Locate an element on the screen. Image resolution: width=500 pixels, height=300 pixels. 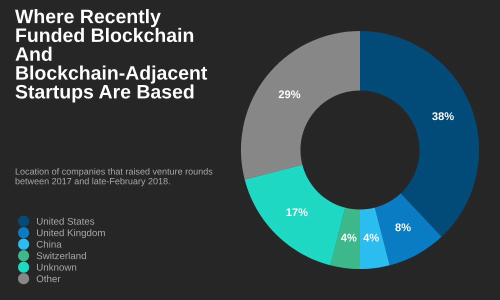
data-label: 38% is located at coordinates (443, 116).